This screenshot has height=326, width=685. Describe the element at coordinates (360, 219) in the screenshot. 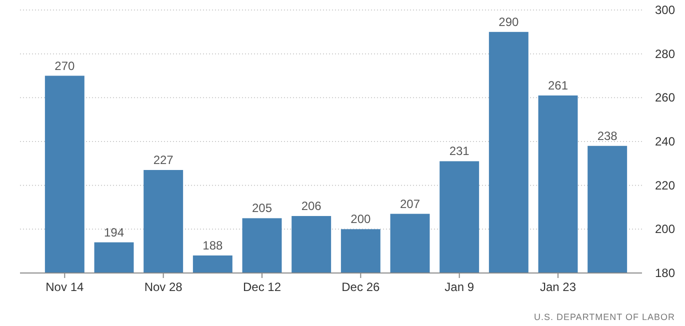

I see `data-label: 200` at that location.